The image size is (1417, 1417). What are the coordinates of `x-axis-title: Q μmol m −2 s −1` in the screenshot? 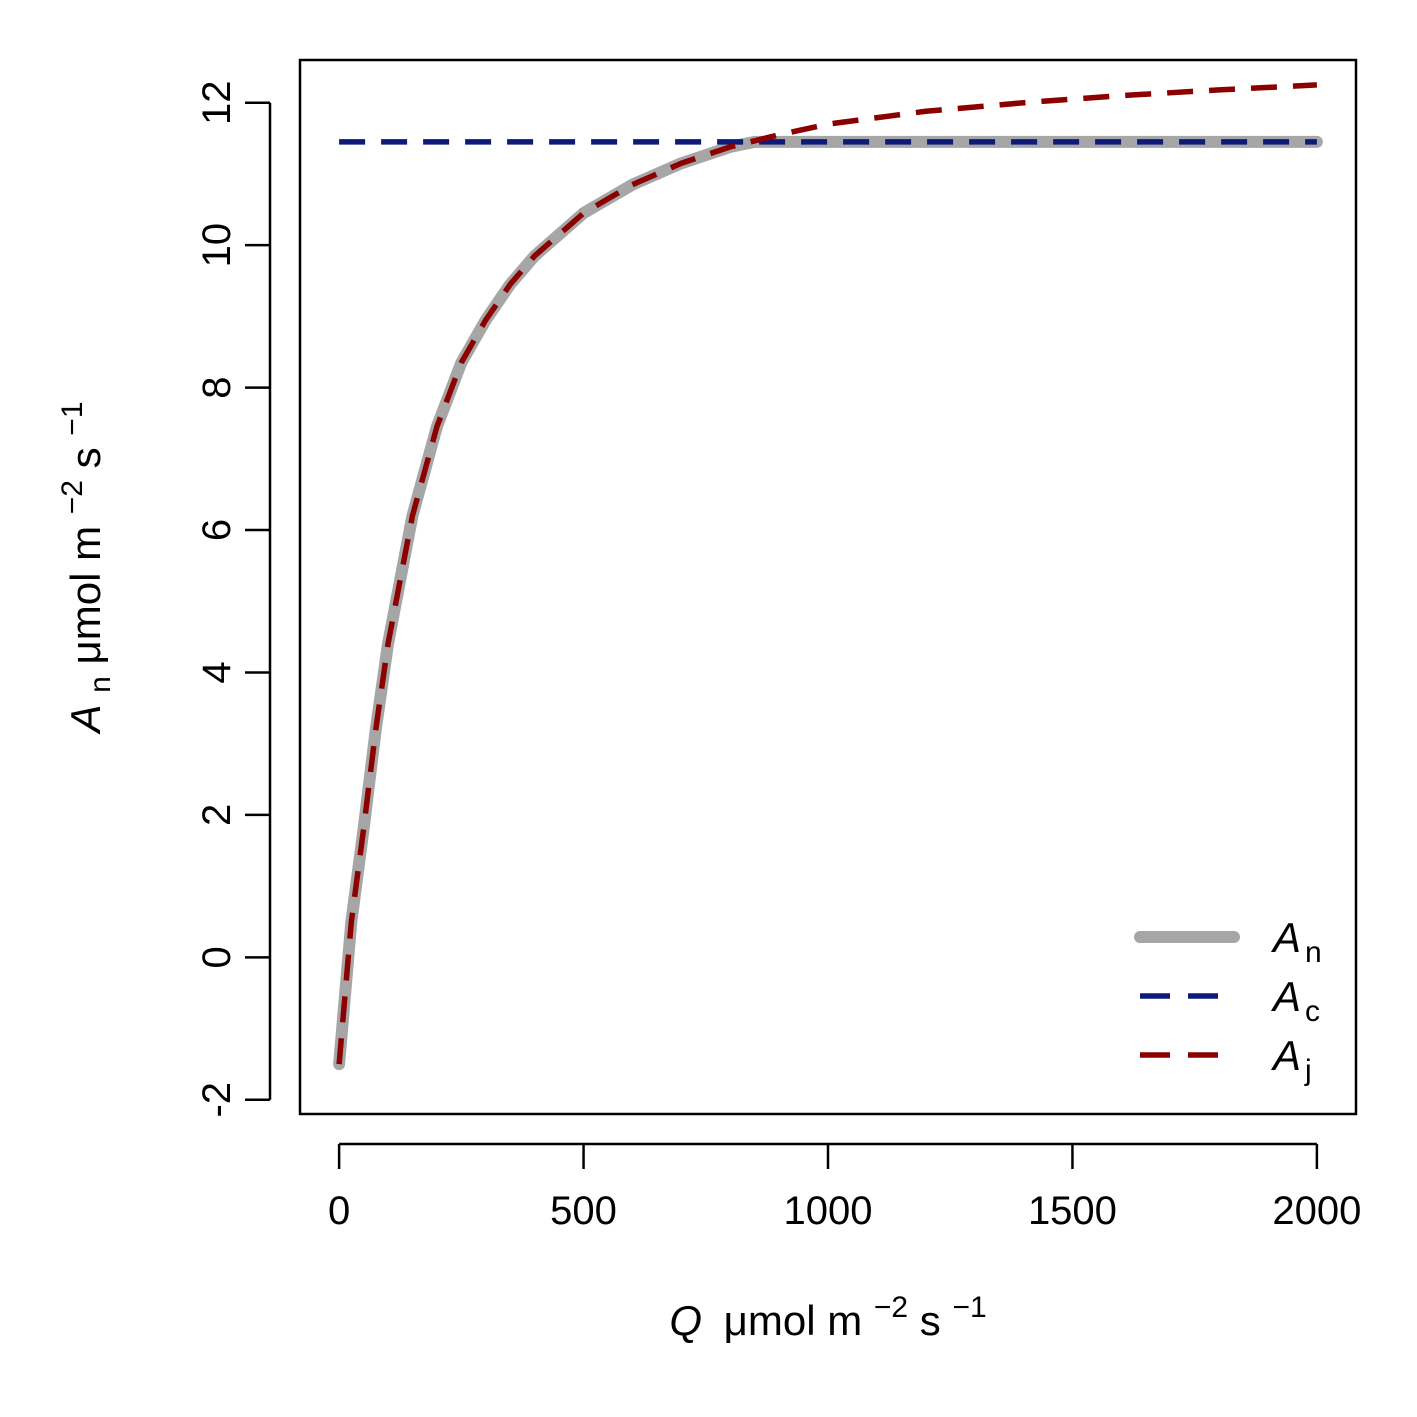 It's located at (827, 1311).